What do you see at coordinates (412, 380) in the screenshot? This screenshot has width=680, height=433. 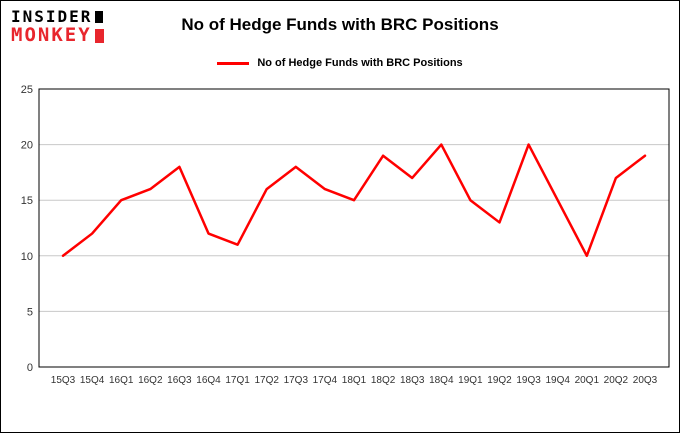 I see `x-tick-label: 18Q3` at bounding box center [412, 380].